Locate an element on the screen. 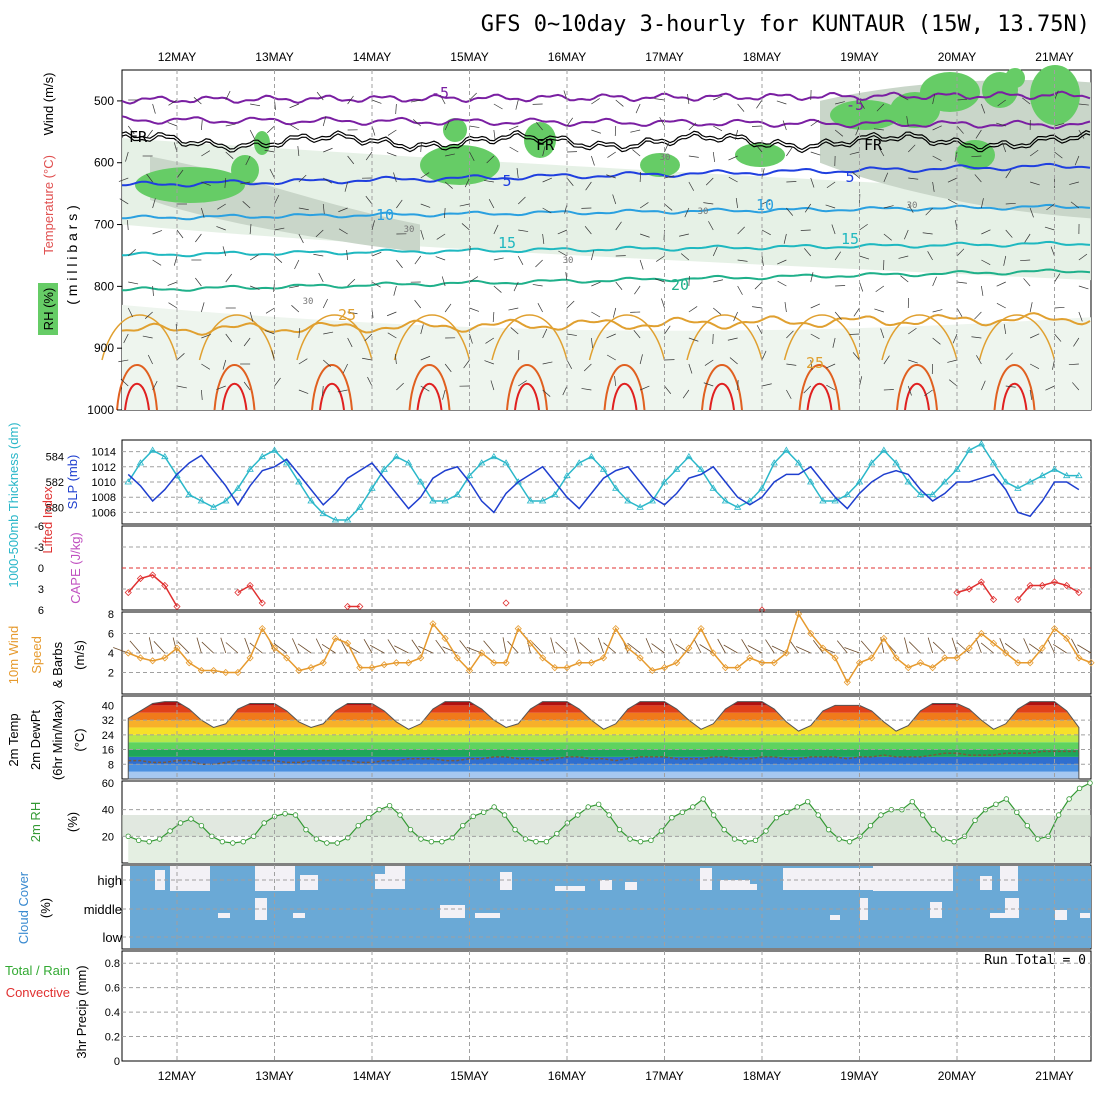  slp-tick-label: 1010 is located at coordinates (104, 483).